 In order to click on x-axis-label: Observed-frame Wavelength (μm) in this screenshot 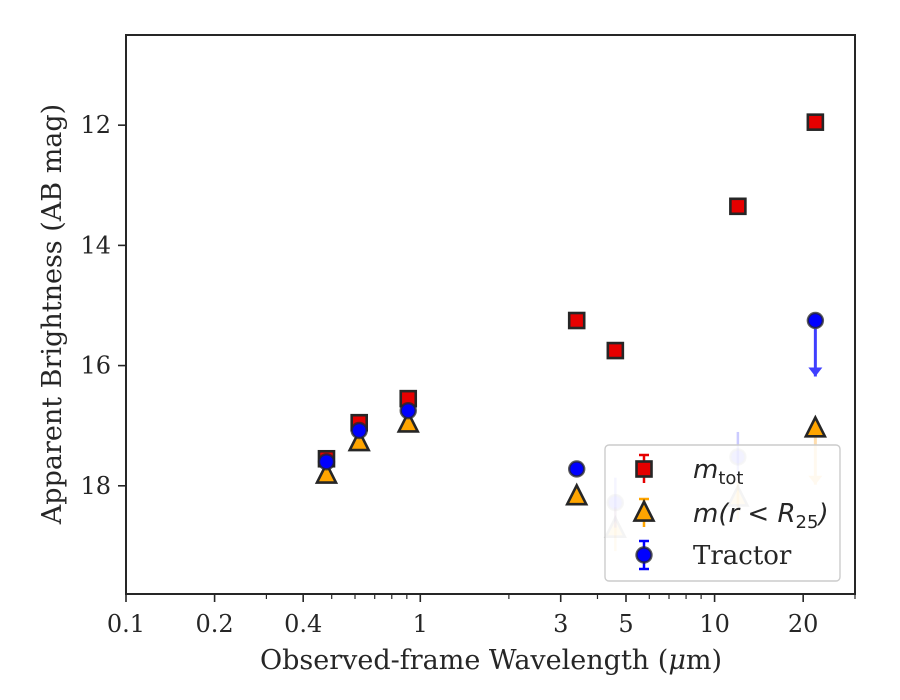, I will do `click(491, 660)`.